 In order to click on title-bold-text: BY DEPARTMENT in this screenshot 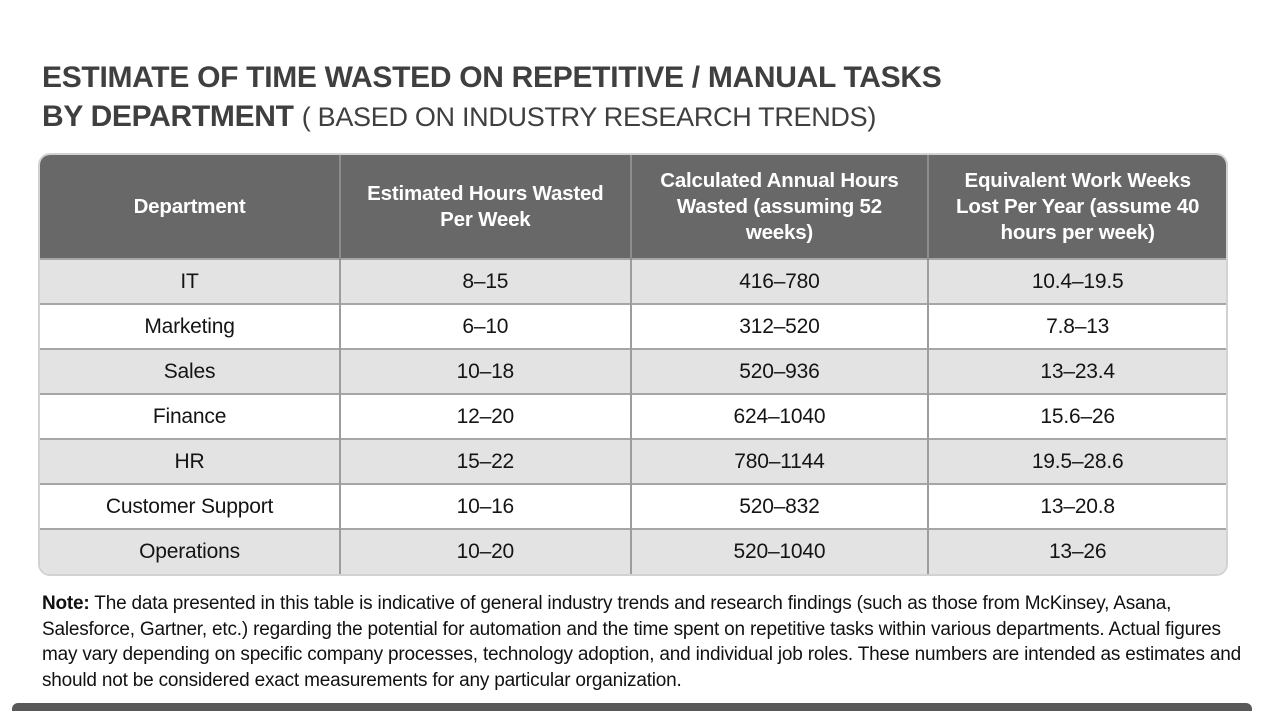, I will do `click(168, 116)`.